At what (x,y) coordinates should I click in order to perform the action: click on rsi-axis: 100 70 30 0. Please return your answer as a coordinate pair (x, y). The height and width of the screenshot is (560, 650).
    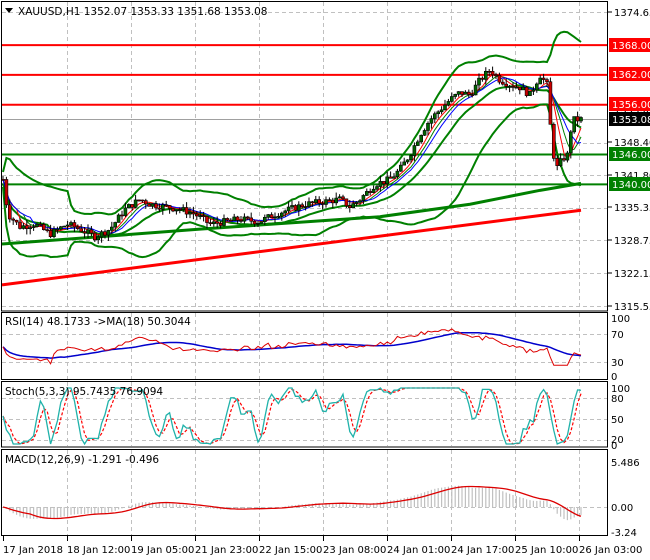
    Looking at the image, I should click on (620, 348).